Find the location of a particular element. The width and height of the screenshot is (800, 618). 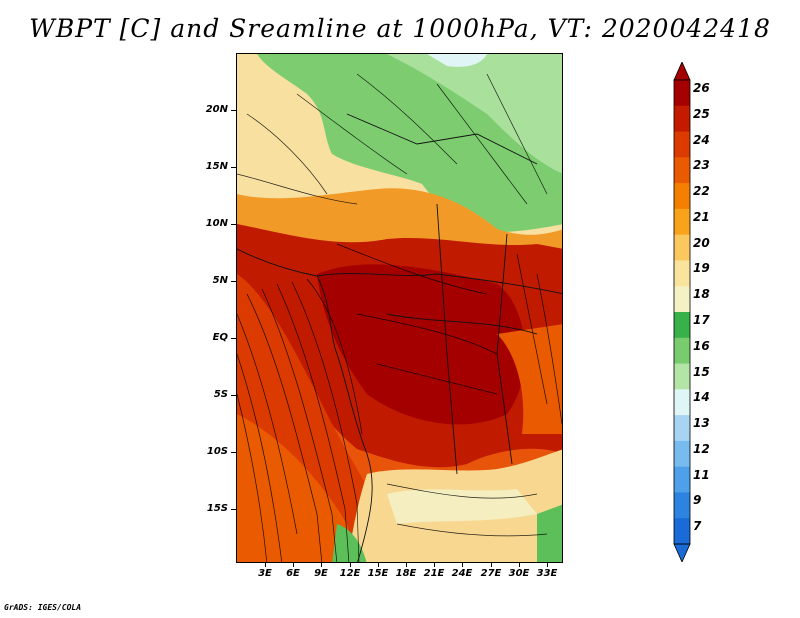

field-light-green is located at coordinates (474, 114).